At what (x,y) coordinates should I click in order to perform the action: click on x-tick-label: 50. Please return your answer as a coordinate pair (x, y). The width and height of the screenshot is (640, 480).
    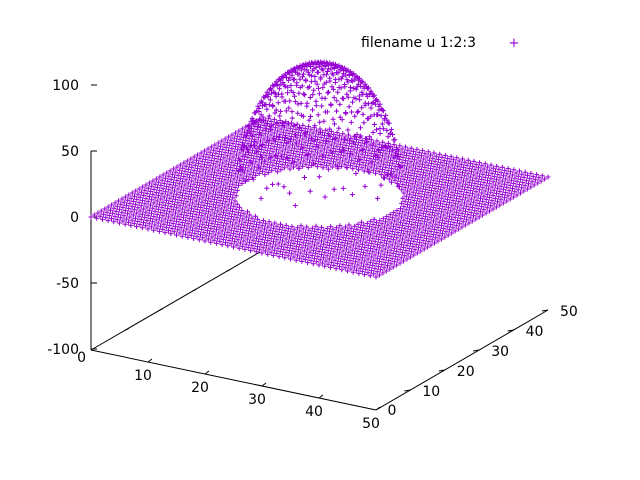
    Looking at the image, I should click on (371, 424).